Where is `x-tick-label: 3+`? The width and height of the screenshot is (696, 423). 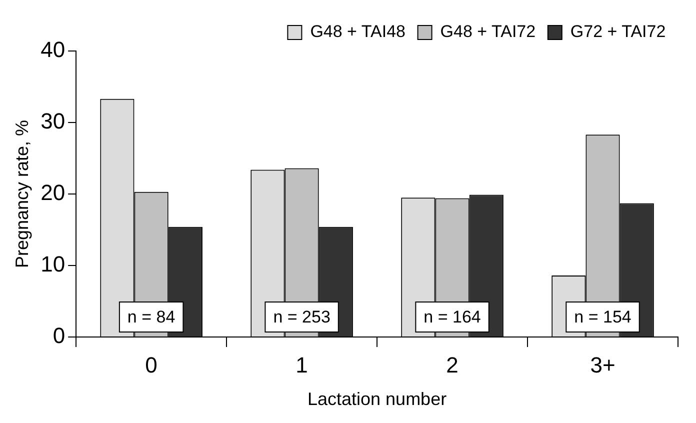 x-tick-label: 3+ is located at coordinates (603, 365).